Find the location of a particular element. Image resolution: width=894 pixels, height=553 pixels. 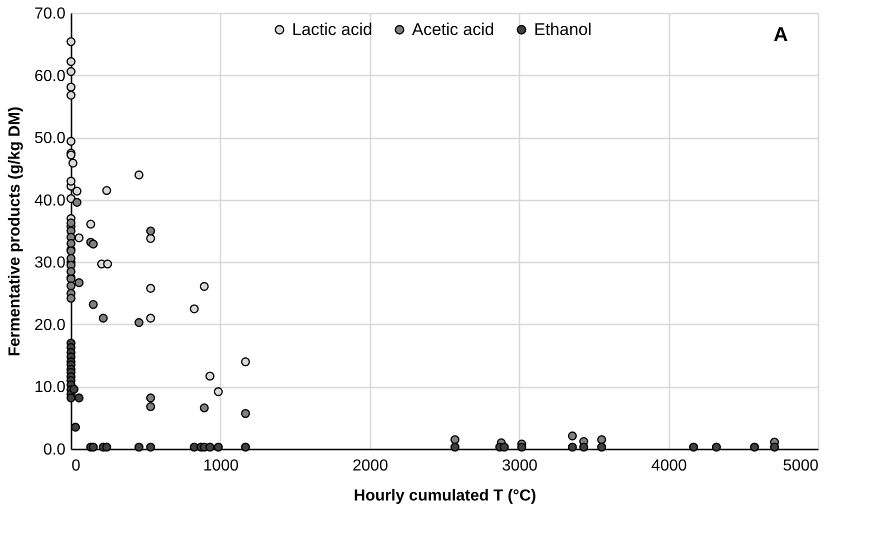

legend-label: Acetic acid is located at coordinates (453, 29).